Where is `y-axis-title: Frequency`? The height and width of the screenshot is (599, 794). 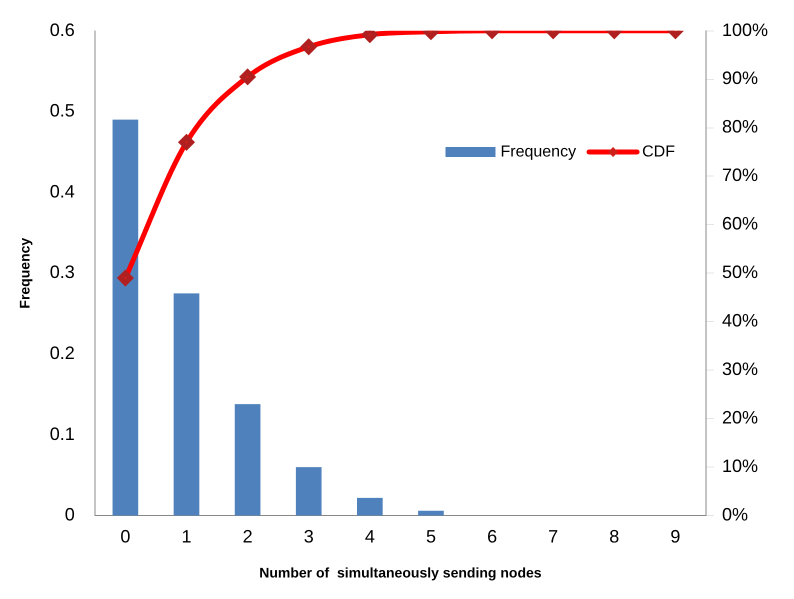 y-axis-title: Frequency is located at coordinates (24, 273).